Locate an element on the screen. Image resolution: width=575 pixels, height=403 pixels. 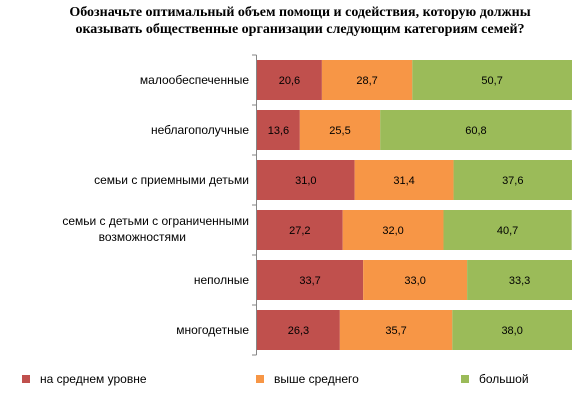
data-label: 37,6 is located at coordinates (512, 181).